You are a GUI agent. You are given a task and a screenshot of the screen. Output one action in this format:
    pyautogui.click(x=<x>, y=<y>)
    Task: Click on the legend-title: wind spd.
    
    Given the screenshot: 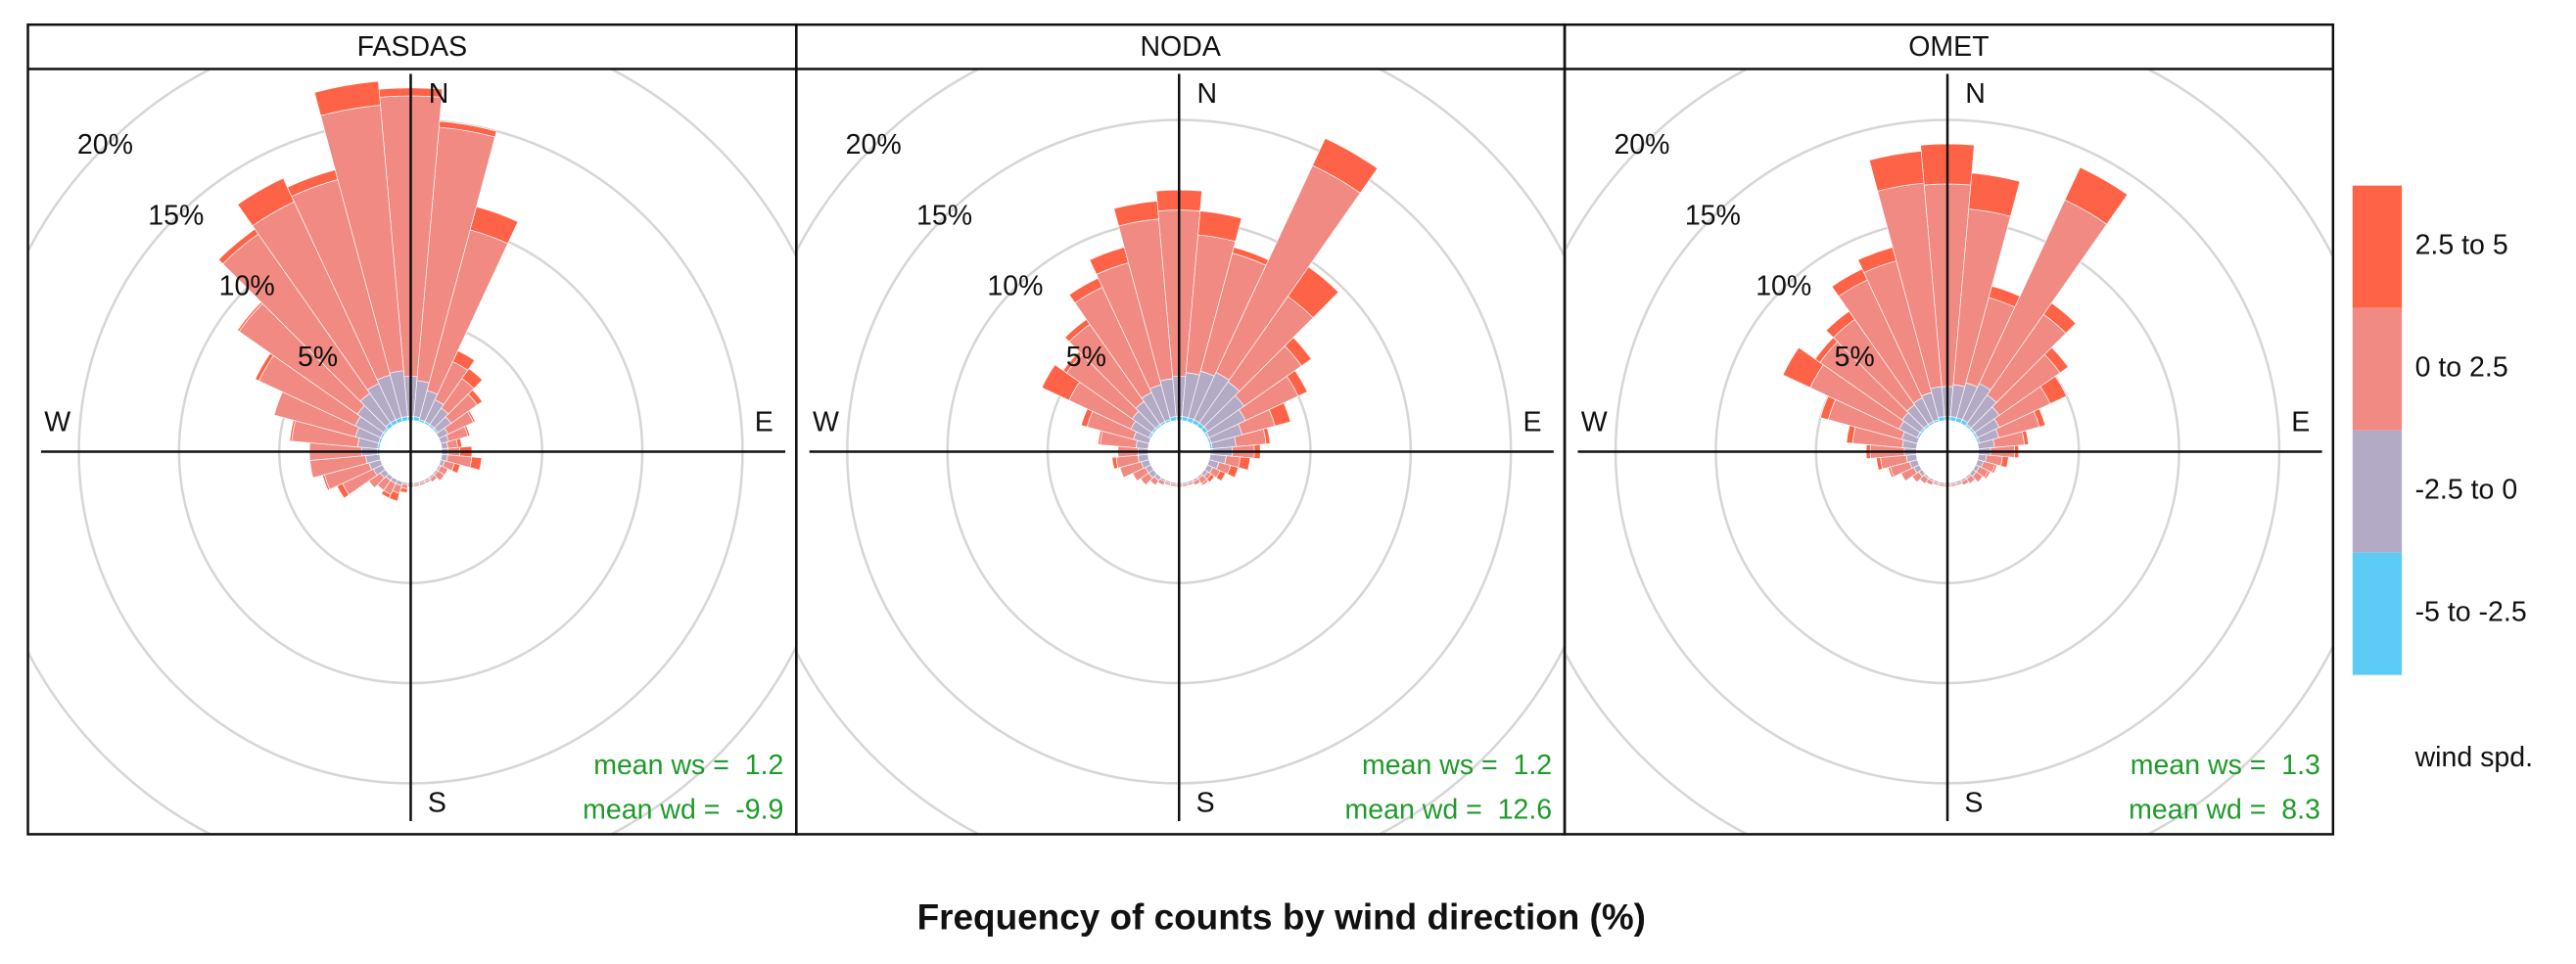 What is the action you would take?
    pyautogui.click(x=2474, y=757)
    